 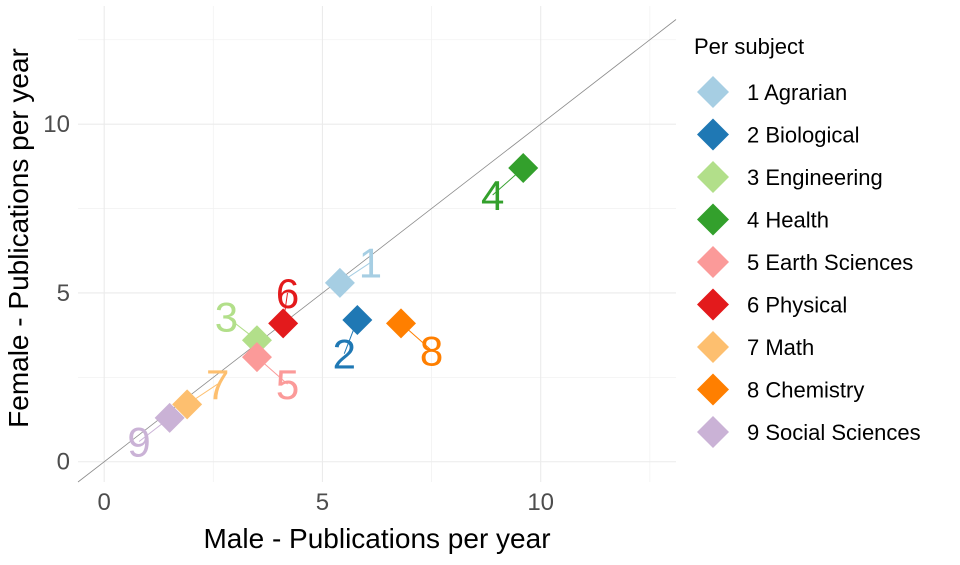 What do you see at coordinates (322, 502) in the screenshot?
I see `x-tick-label: 5` at bounding box center [322, 502].